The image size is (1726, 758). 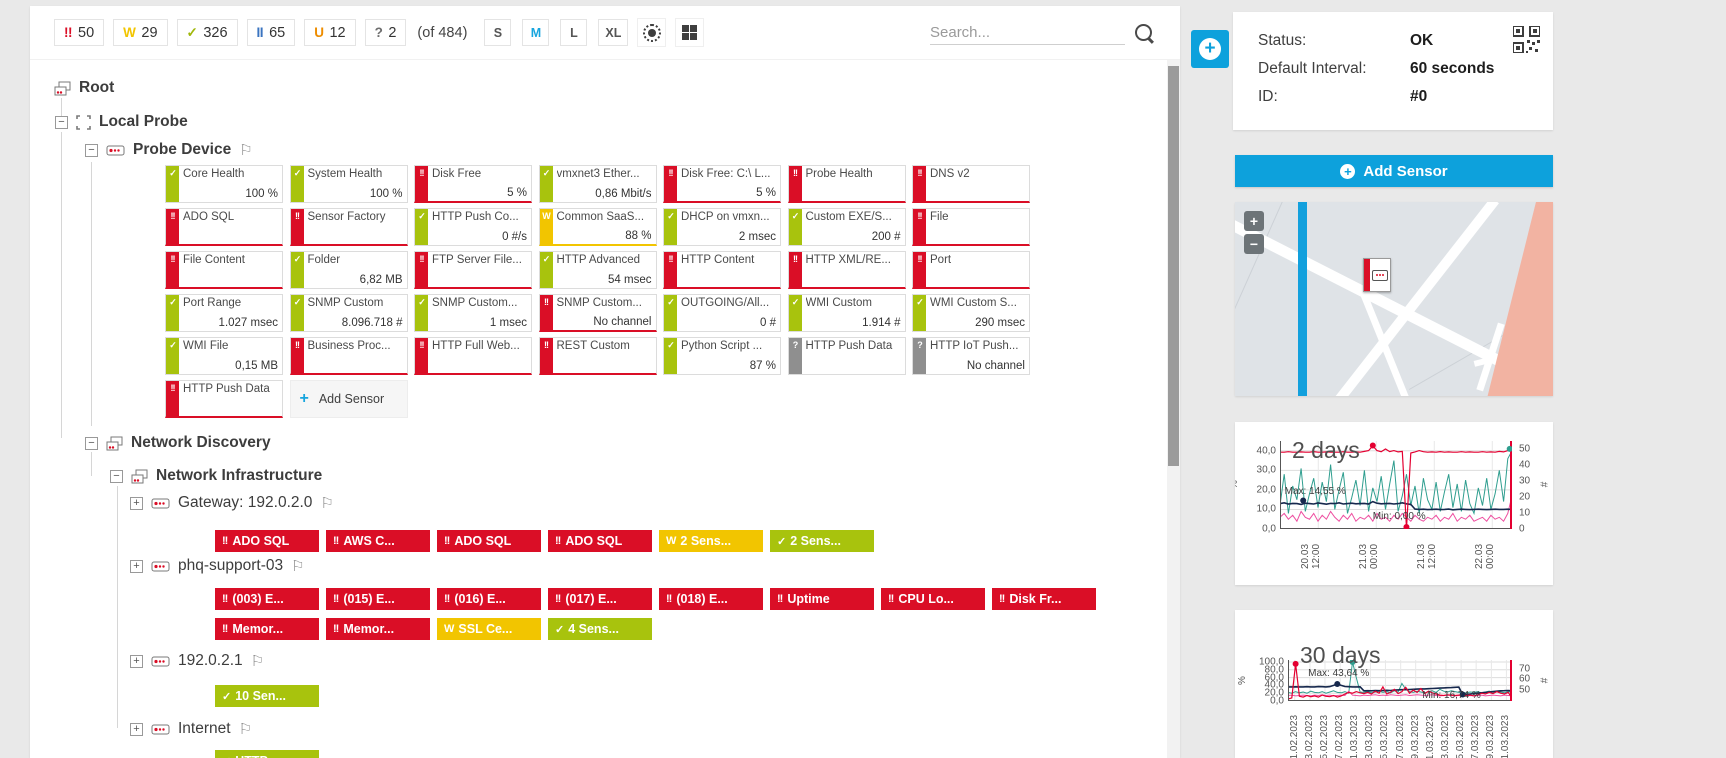 I want to click on sensor-tile: !! DNS v2, so click(x=971, y=184).